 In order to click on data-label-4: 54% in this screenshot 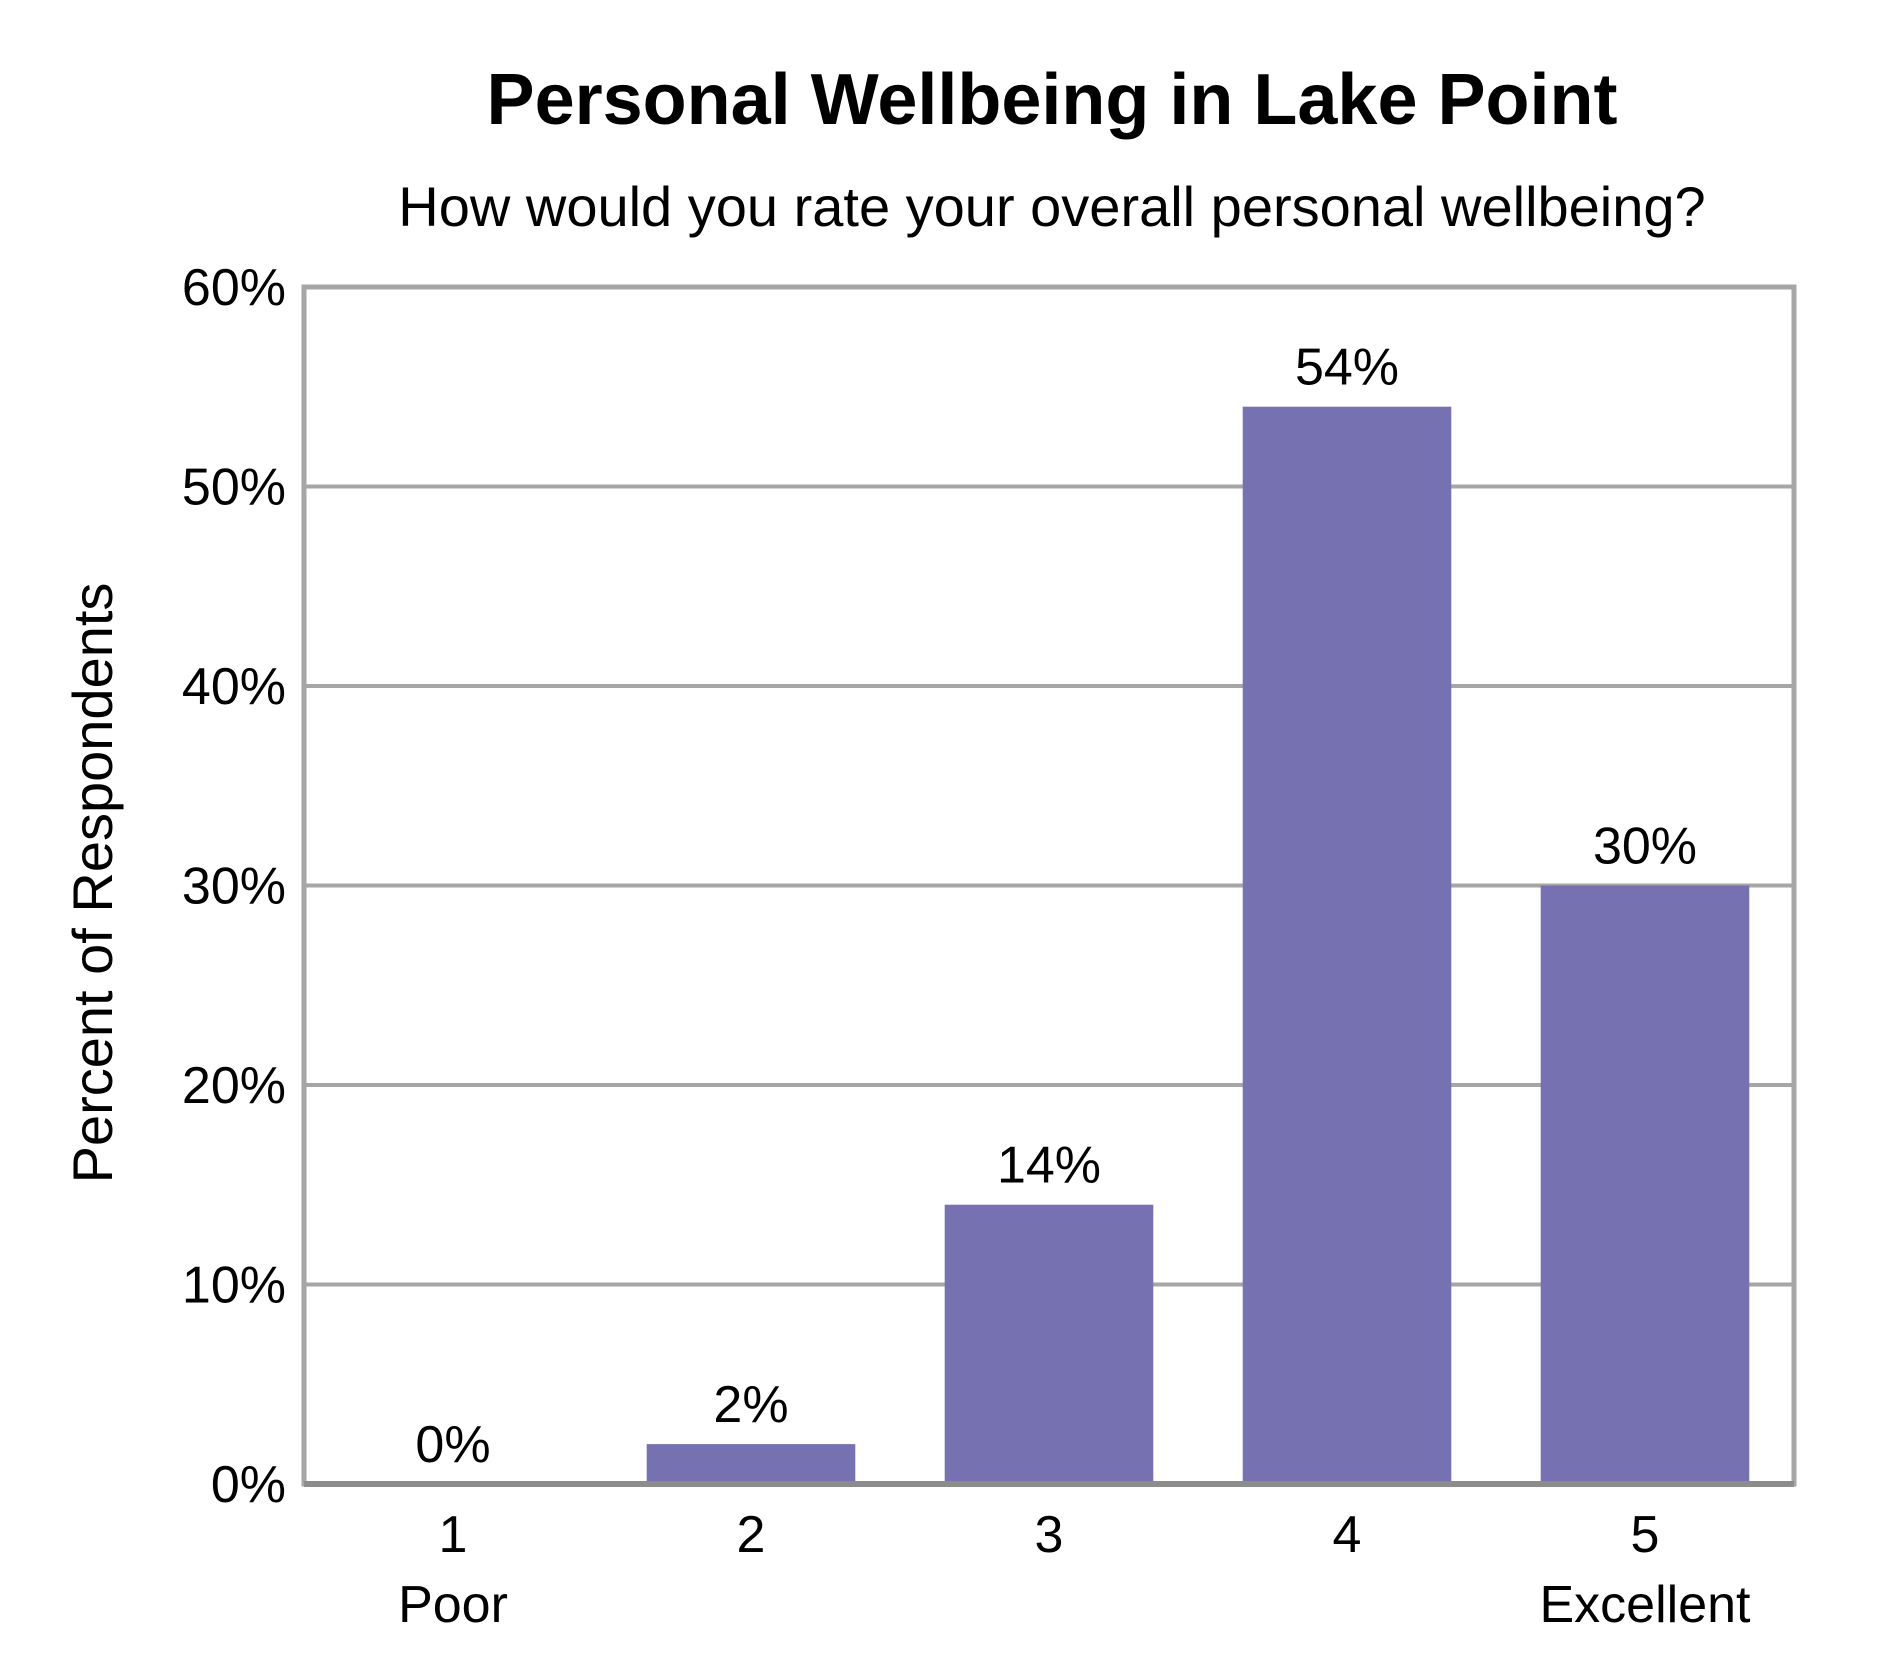, I will do `click(1347, 368)`.